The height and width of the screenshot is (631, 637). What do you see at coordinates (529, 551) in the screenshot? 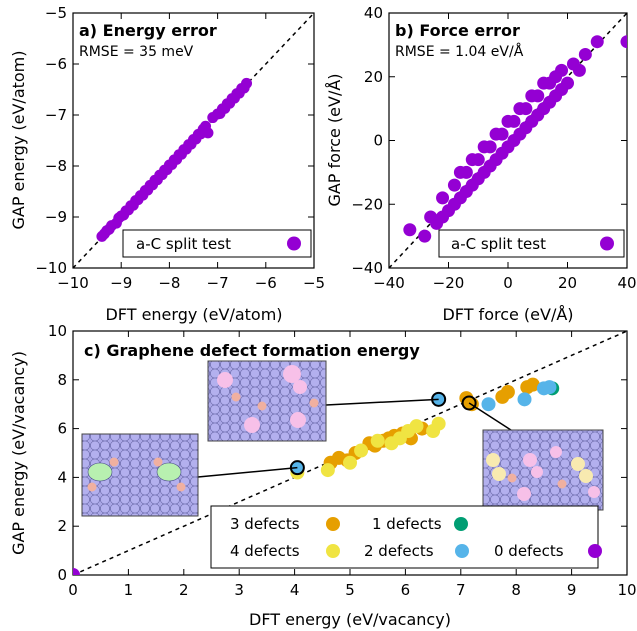
I see `legend-label-0-defects: 0 defects` at bounding box center [529, 551].